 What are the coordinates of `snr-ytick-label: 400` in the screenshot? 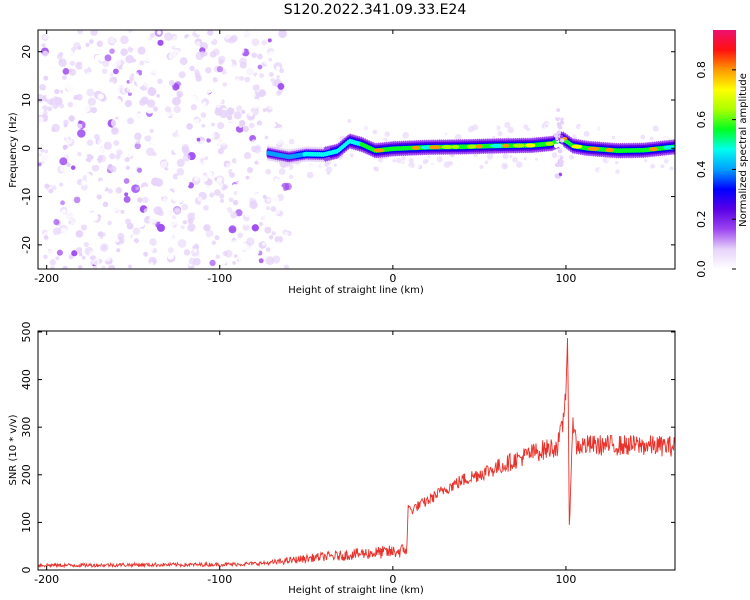 It's located at (26, 379).